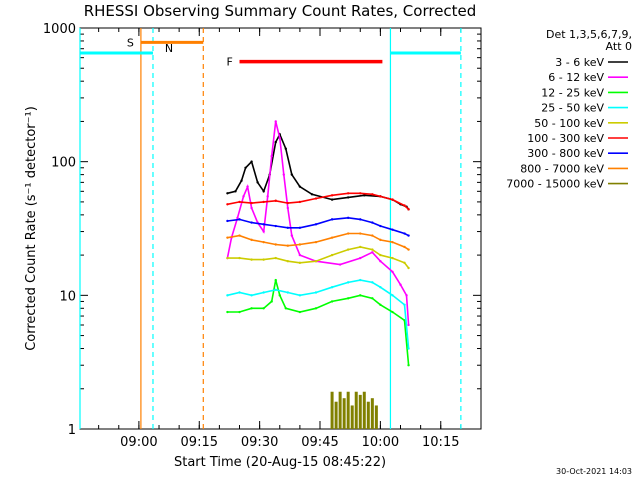 The image size is (640, 480). Describe the element at coordinates (72, 430) in the screenshot. I see `y-tick-label: 1` at that location.